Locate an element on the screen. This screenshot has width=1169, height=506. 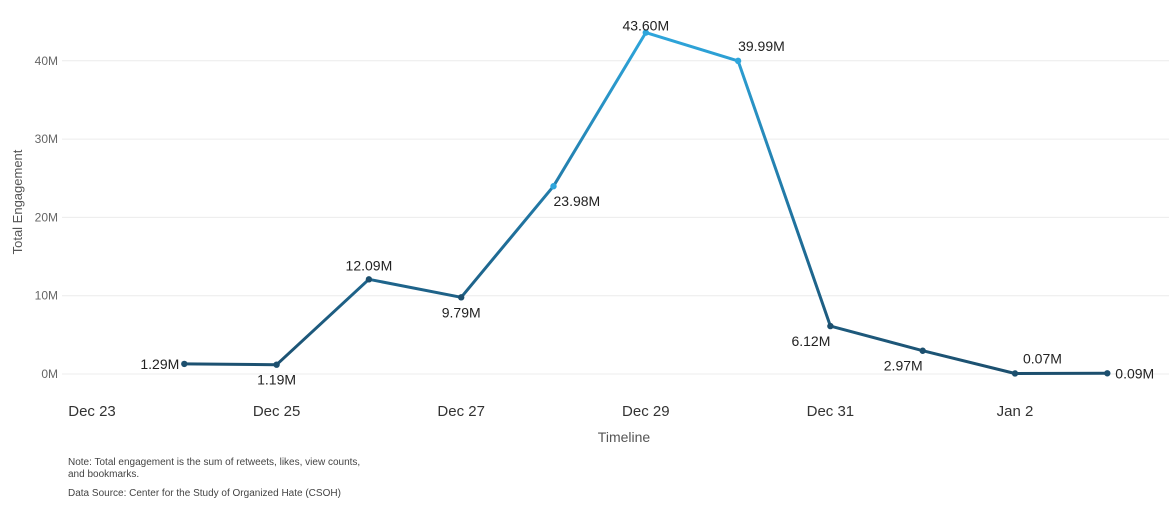
data-label: 0.09M is located at coordinates (1134, 373).